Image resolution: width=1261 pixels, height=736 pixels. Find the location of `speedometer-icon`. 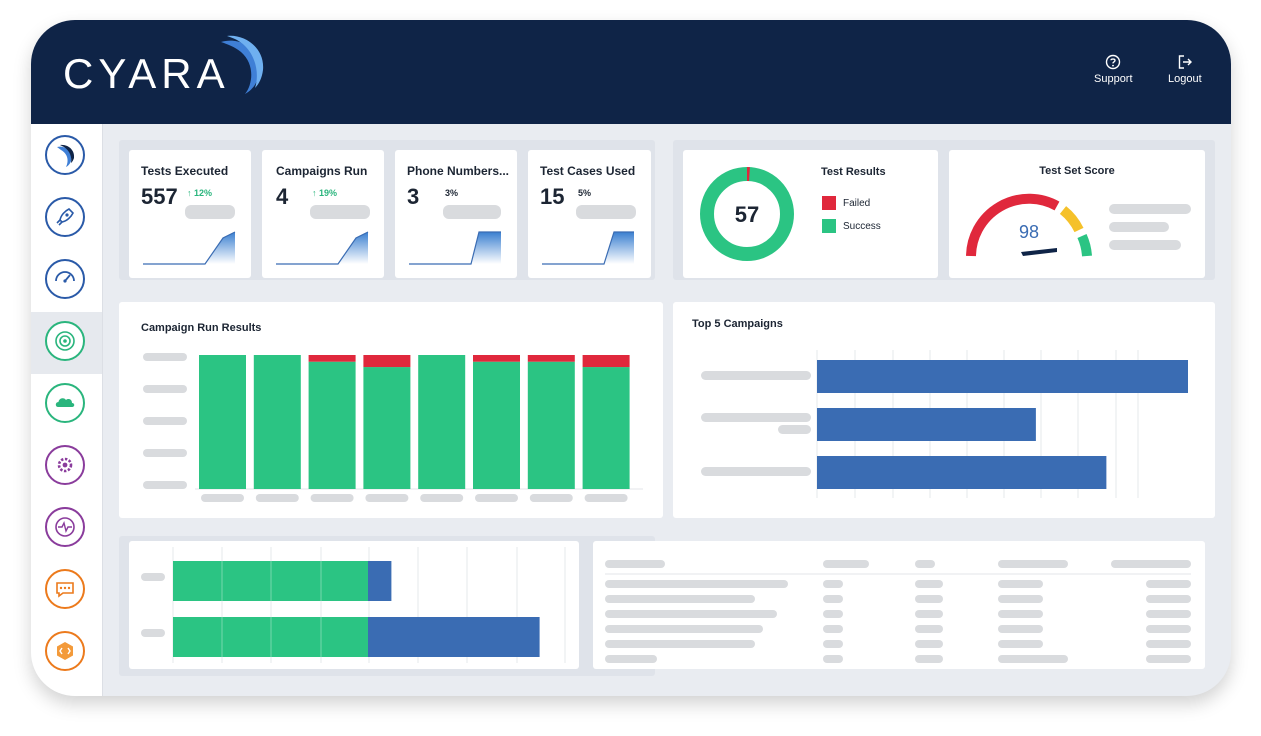

speedometer-icon is located at coordinates (65, 277).